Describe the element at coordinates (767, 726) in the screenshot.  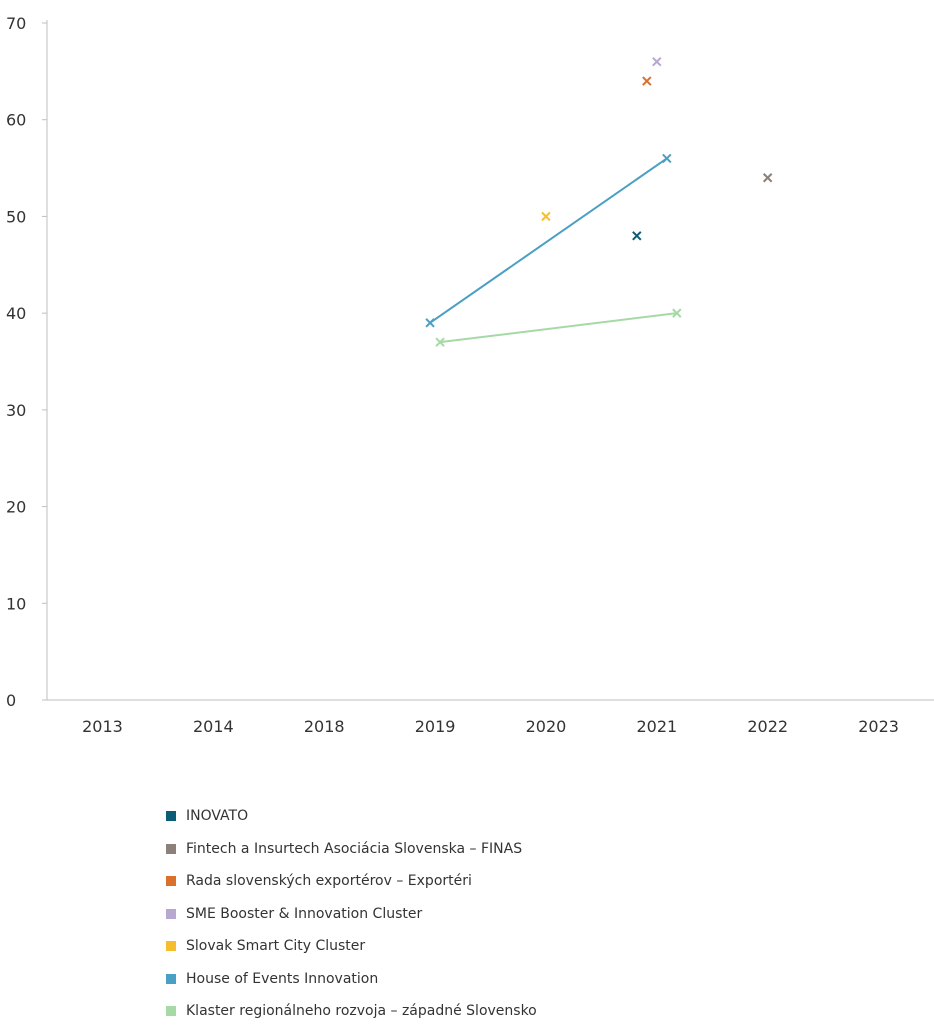
I see `x-tick-label: 2022` at that location.